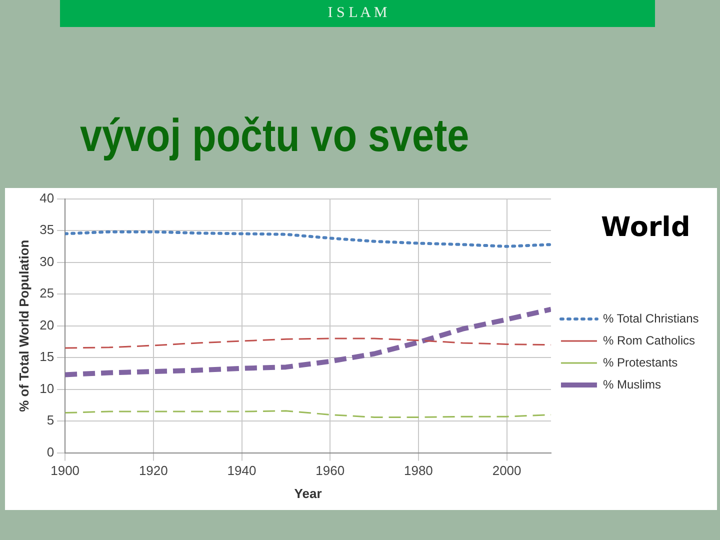 The image size is (720, 540). Describe the element at coordinates (357, 13) in the screenshot. I see `text: I S L A M` at that location.